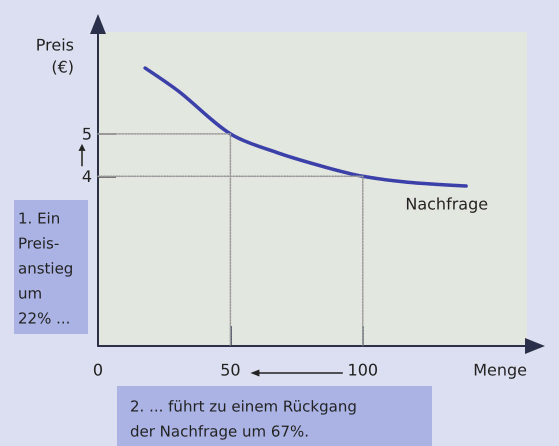  What do you see at coordinates (230, 370) in the screenshot?
I see `x-tick-label: 50` at bounding box center [230, 370].